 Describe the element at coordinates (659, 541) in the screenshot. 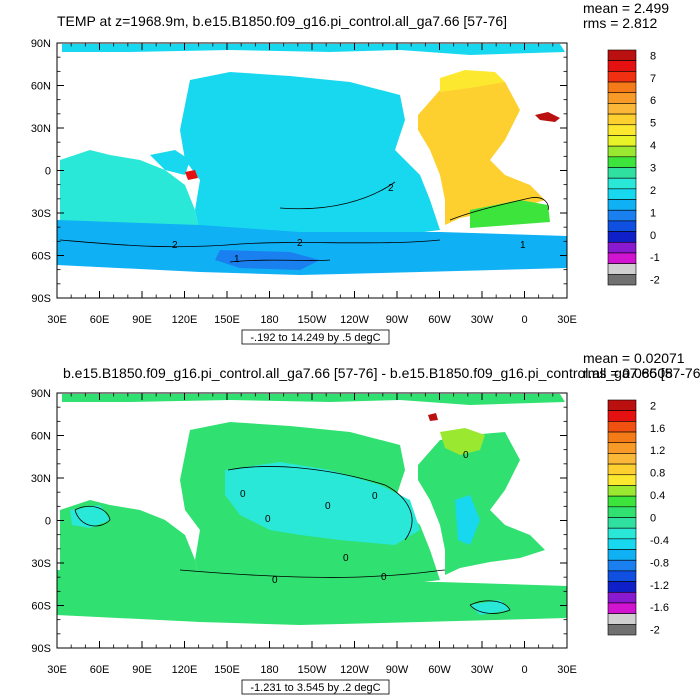

I see `colorbar-label: -0.4` at that location.